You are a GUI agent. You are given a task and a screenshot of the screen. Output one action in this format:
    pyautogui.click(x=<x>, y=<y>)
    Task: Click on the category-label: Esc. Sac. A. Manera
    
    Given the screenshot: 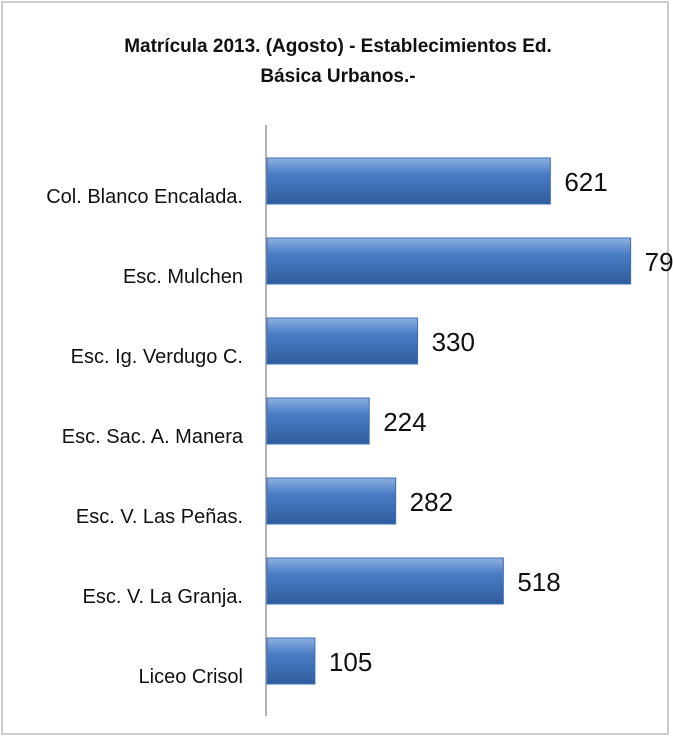 What is the action you would take?
    pyautogui.click(x=153, y=437)
    